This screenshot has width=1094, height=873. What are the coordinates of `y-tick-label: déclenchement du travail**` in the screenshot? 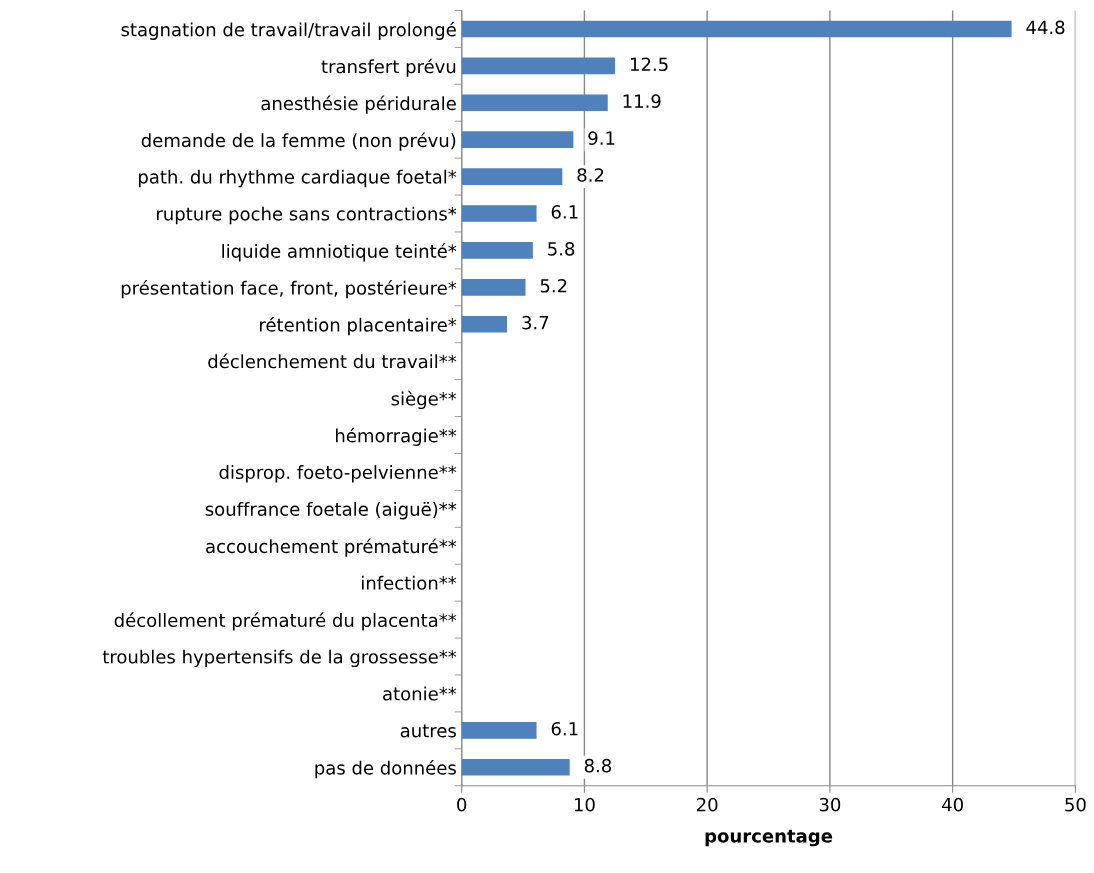 It's located at (332, 361).